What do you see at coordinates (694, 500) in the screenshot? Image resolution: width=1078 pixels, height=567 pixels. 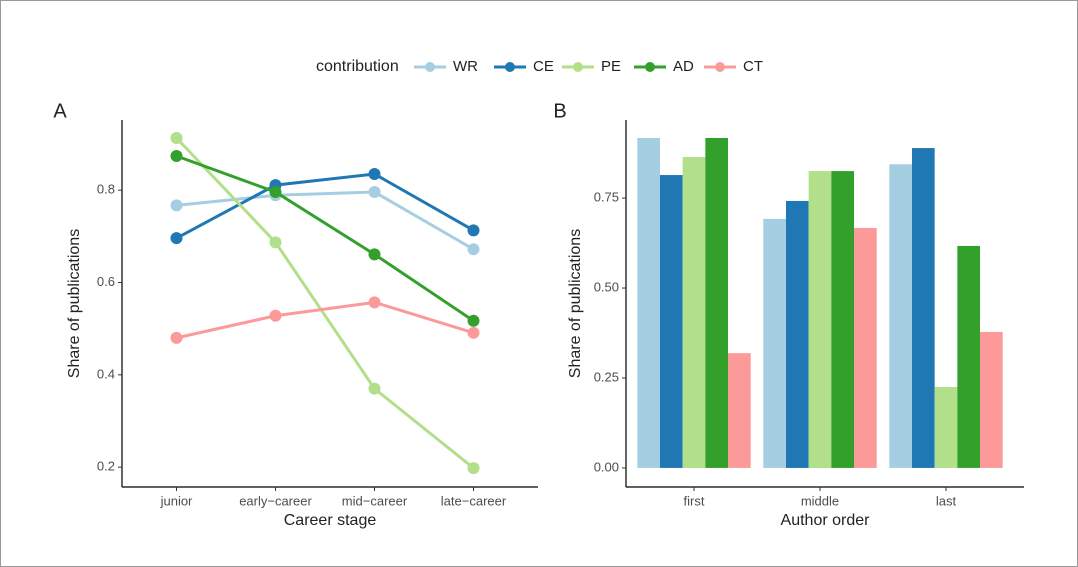 I see `x-tick-label: first` at bounding box center [694, 500].